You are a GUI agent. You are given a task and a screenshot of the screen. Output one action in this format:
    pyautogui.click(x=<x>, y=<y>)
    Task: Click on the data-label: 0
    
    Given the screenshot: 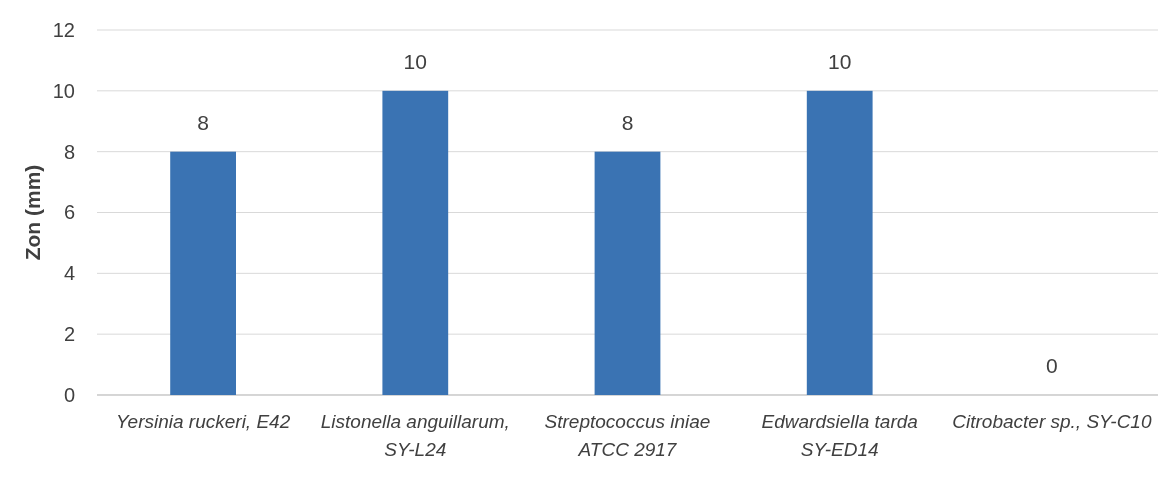 What is the action you would take?
    pyautogui.click(x=1052, y=365)
    